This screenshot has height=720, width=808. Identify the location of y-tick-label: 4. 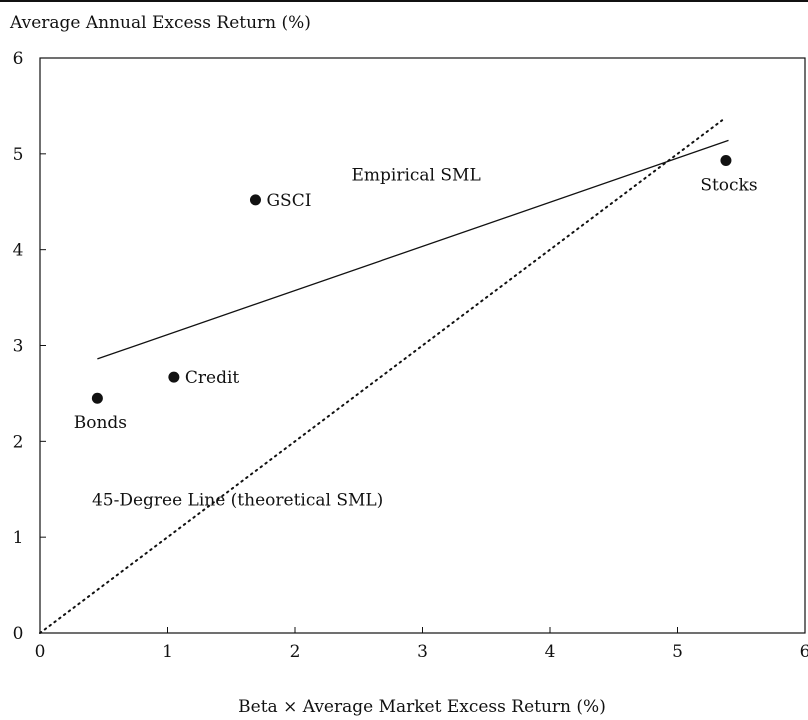
(18, 251).